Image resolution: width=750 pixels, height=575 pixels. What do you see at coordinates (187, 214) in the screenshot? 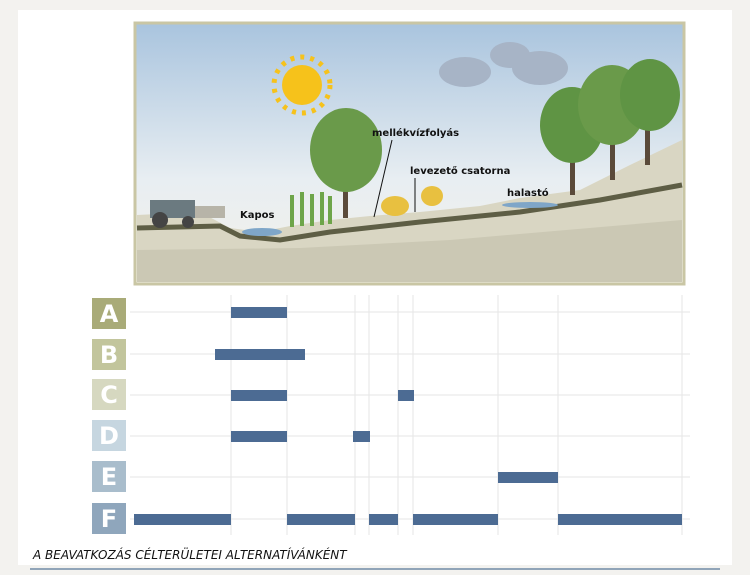
I see `tractor` at bounding box center [187, 214].